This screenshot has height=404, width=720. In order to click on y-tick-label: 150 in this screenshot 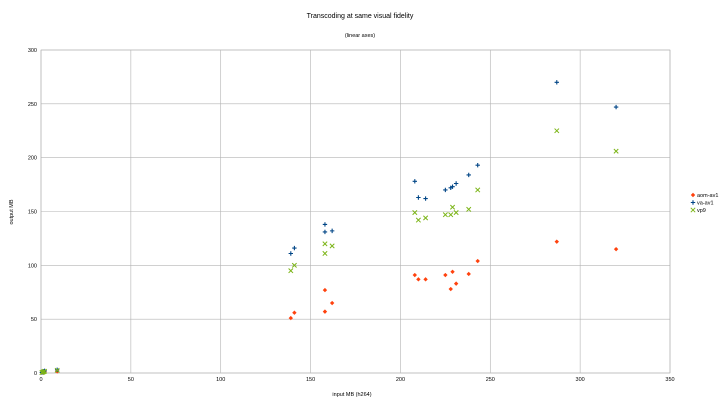, I will do `click(32, 213)`.